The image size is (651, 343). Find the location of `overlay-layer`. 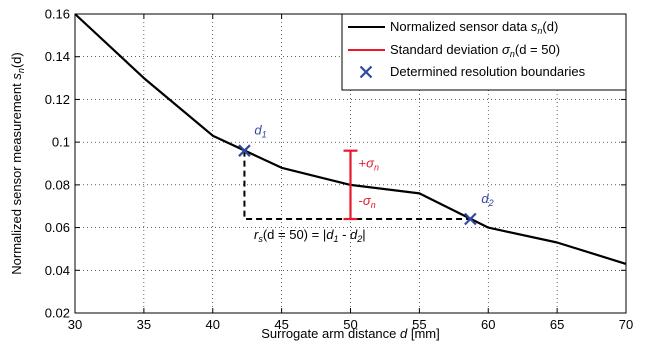

overlay-layer is located at coordinates (357, 185).